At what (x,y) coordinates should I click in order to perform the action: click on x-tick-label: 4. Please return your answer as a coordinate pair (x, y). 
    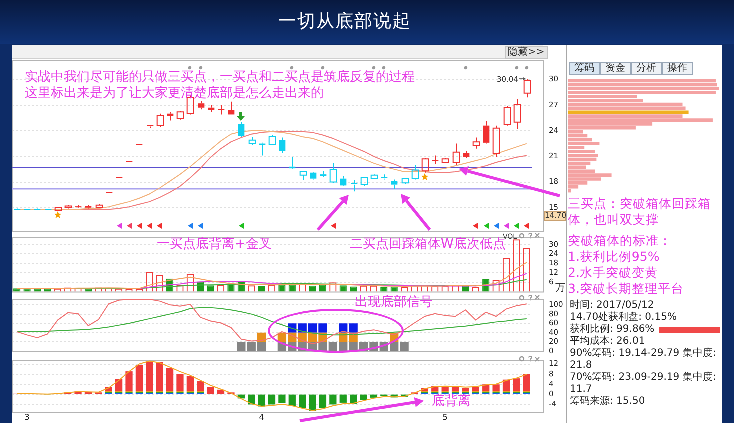
    Looking at the image, I should click on (261, 417).